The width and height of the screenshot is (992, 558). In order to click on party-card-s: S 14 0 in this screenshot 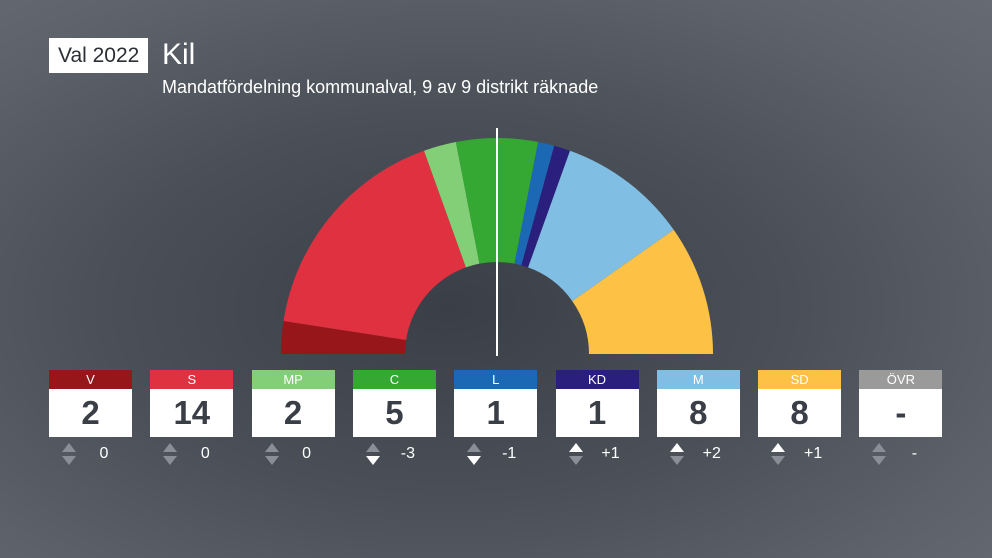, I will do `click(192, 418)`.